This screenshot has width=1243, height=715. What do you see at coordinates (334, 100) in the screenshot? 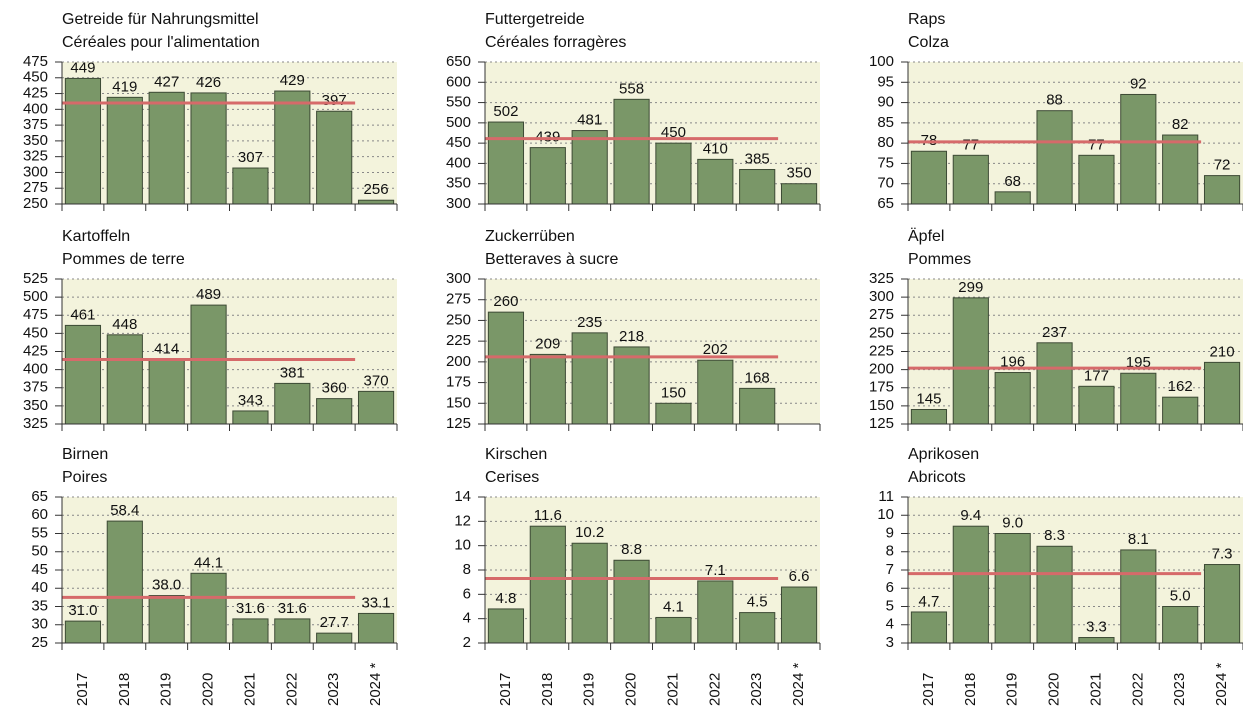
I see `value-label: 397` at bounding box center [334, 100].